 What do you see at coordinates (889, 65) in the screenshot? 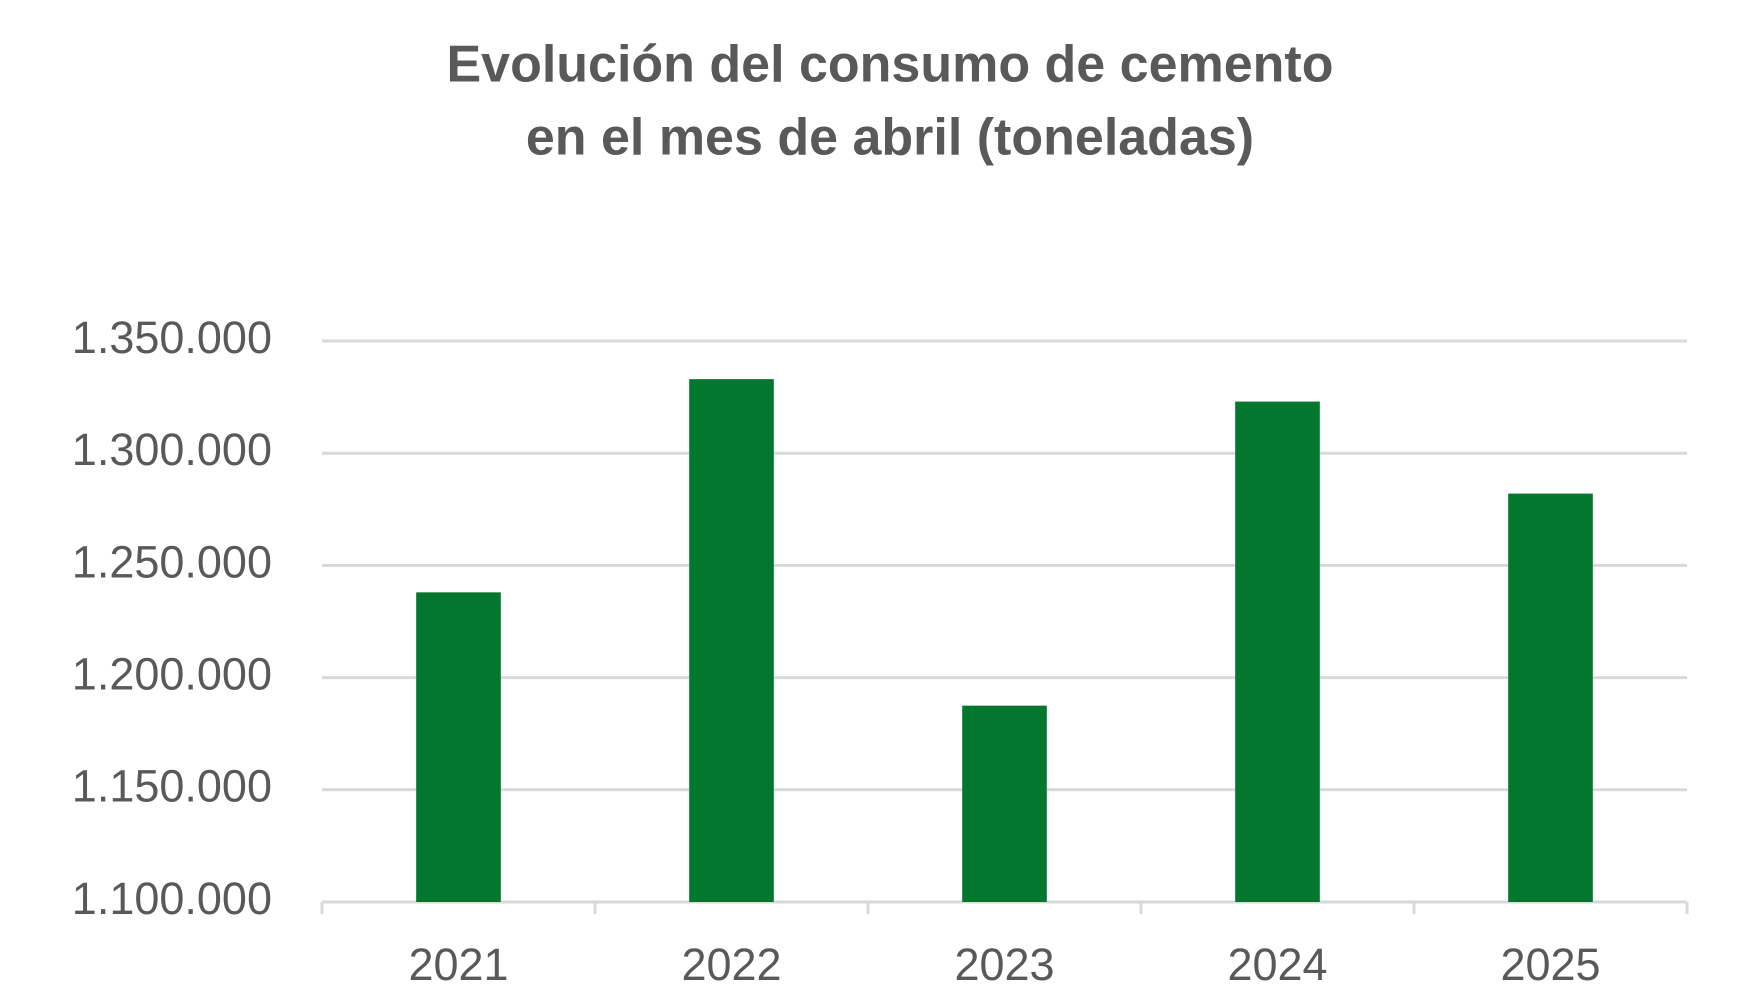
I see `chart-title: Evolución del consumo de cemento` at bounding box center [889, 65].